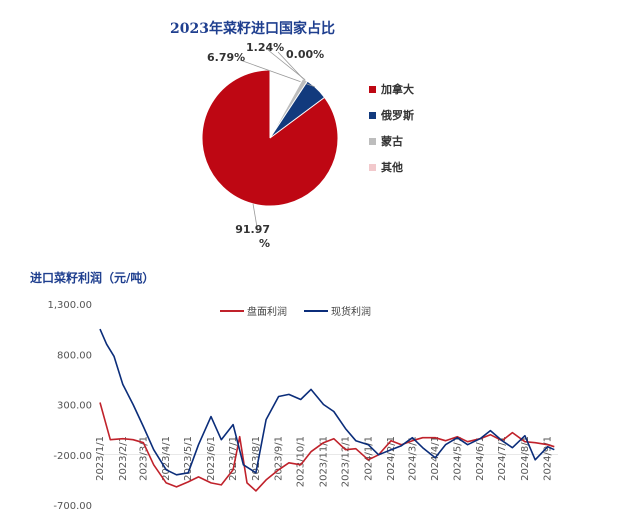 Image resolution: width=624 pixels, height=524 pixels. I want to click on x-tick-label: 2023/1/1, so click(100, 458).